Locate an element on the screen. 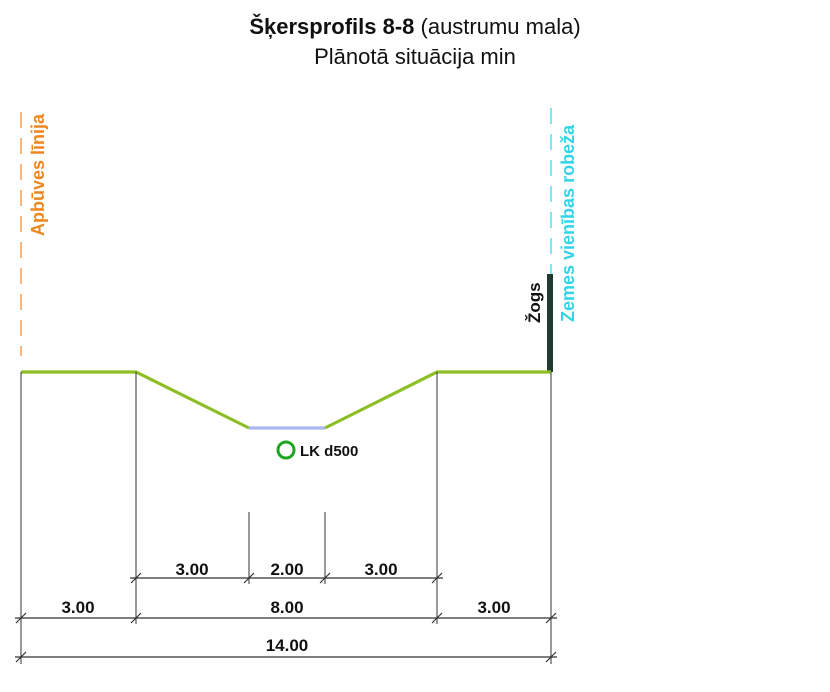 Image resolution: width=830 pixels, height=692 pixels. ground-profile-right is located at coordinates (437, 400).